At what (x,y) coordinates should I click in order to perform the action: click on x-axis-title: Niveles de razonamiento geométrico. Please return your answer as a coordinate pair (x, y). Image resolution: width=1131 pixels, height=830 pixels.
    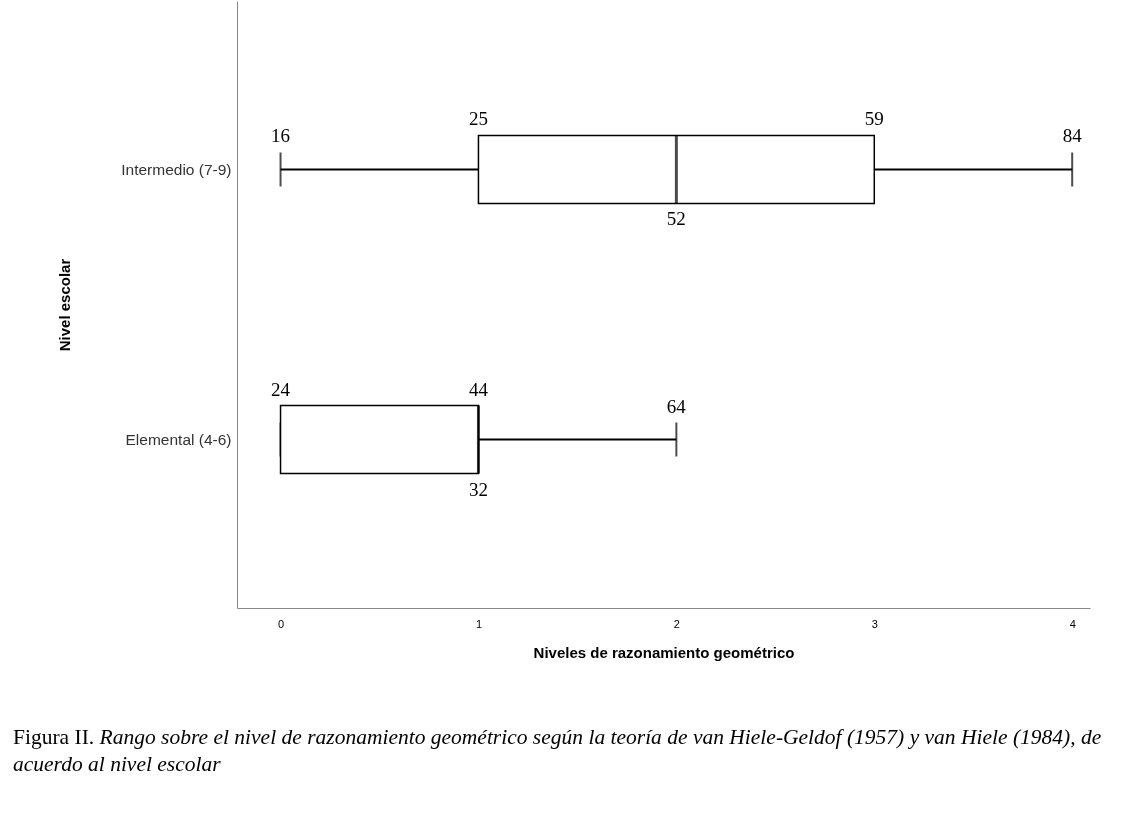
    Looking at the image, I should click on (664, 652).